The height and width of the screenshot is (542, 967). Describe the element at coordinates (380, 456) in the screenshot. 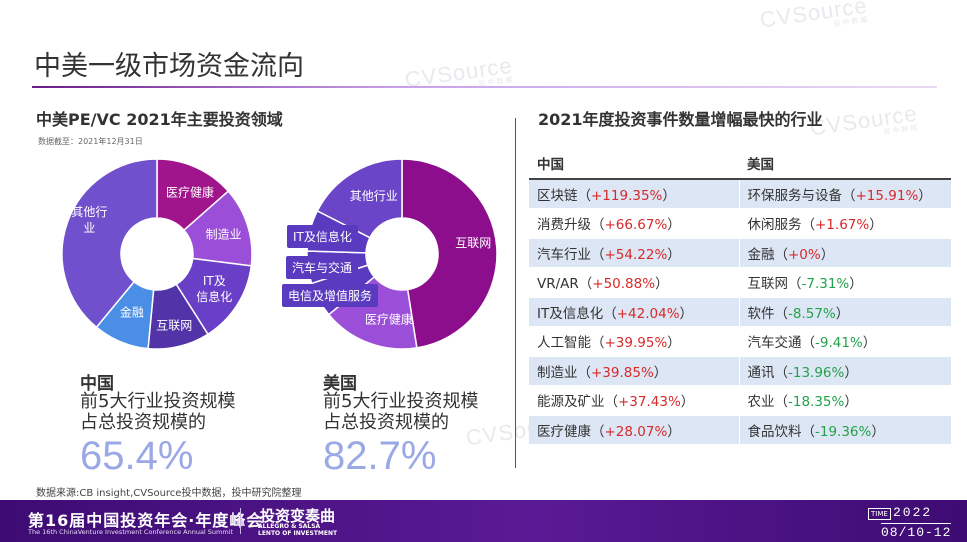

I see `us-caption-pct: 82.7%` at that location.